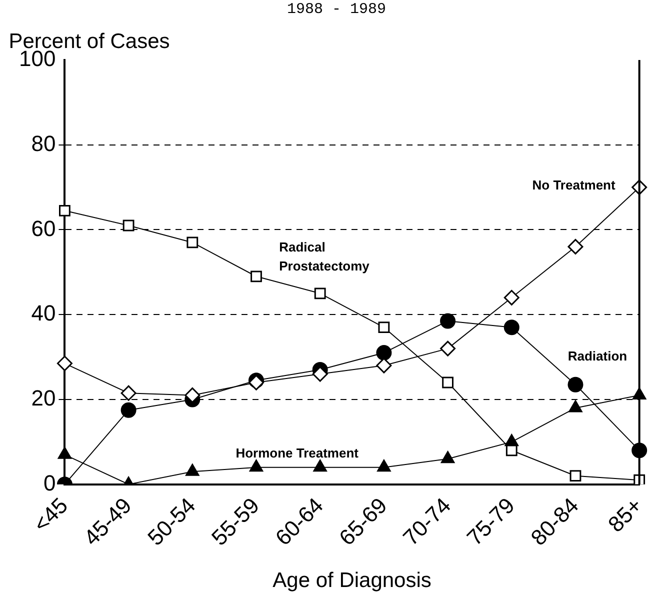 The image size is (661, 598). What do you see at coordinates (574, 184) in the screenshot?
I see `series-label: No Treatment` at bounding box center [574, 184].